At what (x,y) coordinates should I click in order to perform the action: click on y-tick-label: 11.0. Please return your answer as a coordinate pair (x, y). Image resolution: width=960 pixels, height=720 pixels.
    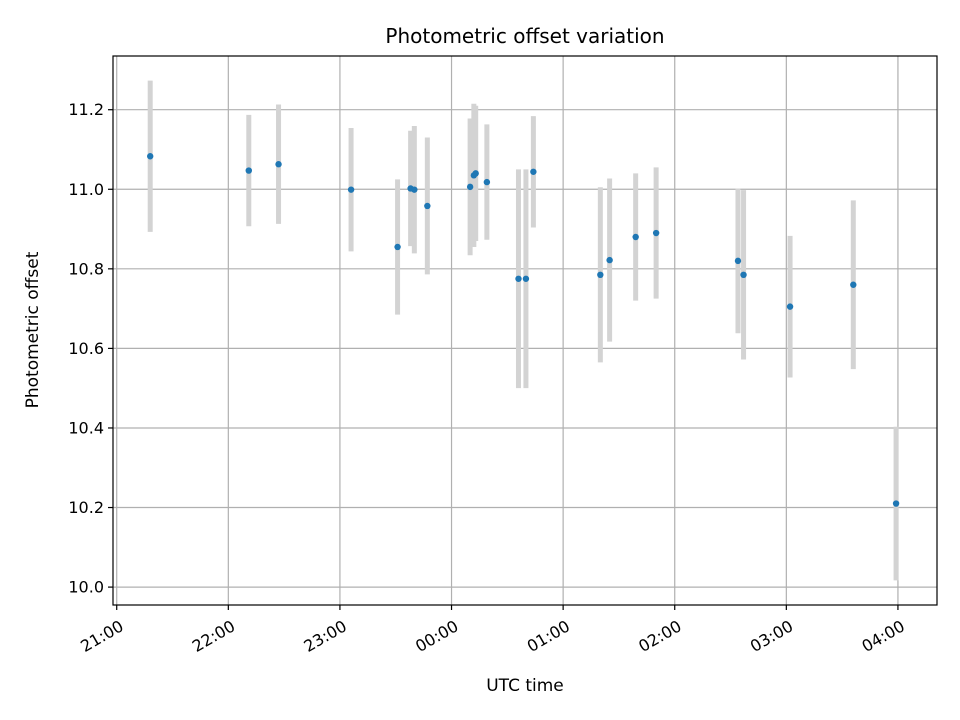
    Looking at the image, I should click on (86, 189).